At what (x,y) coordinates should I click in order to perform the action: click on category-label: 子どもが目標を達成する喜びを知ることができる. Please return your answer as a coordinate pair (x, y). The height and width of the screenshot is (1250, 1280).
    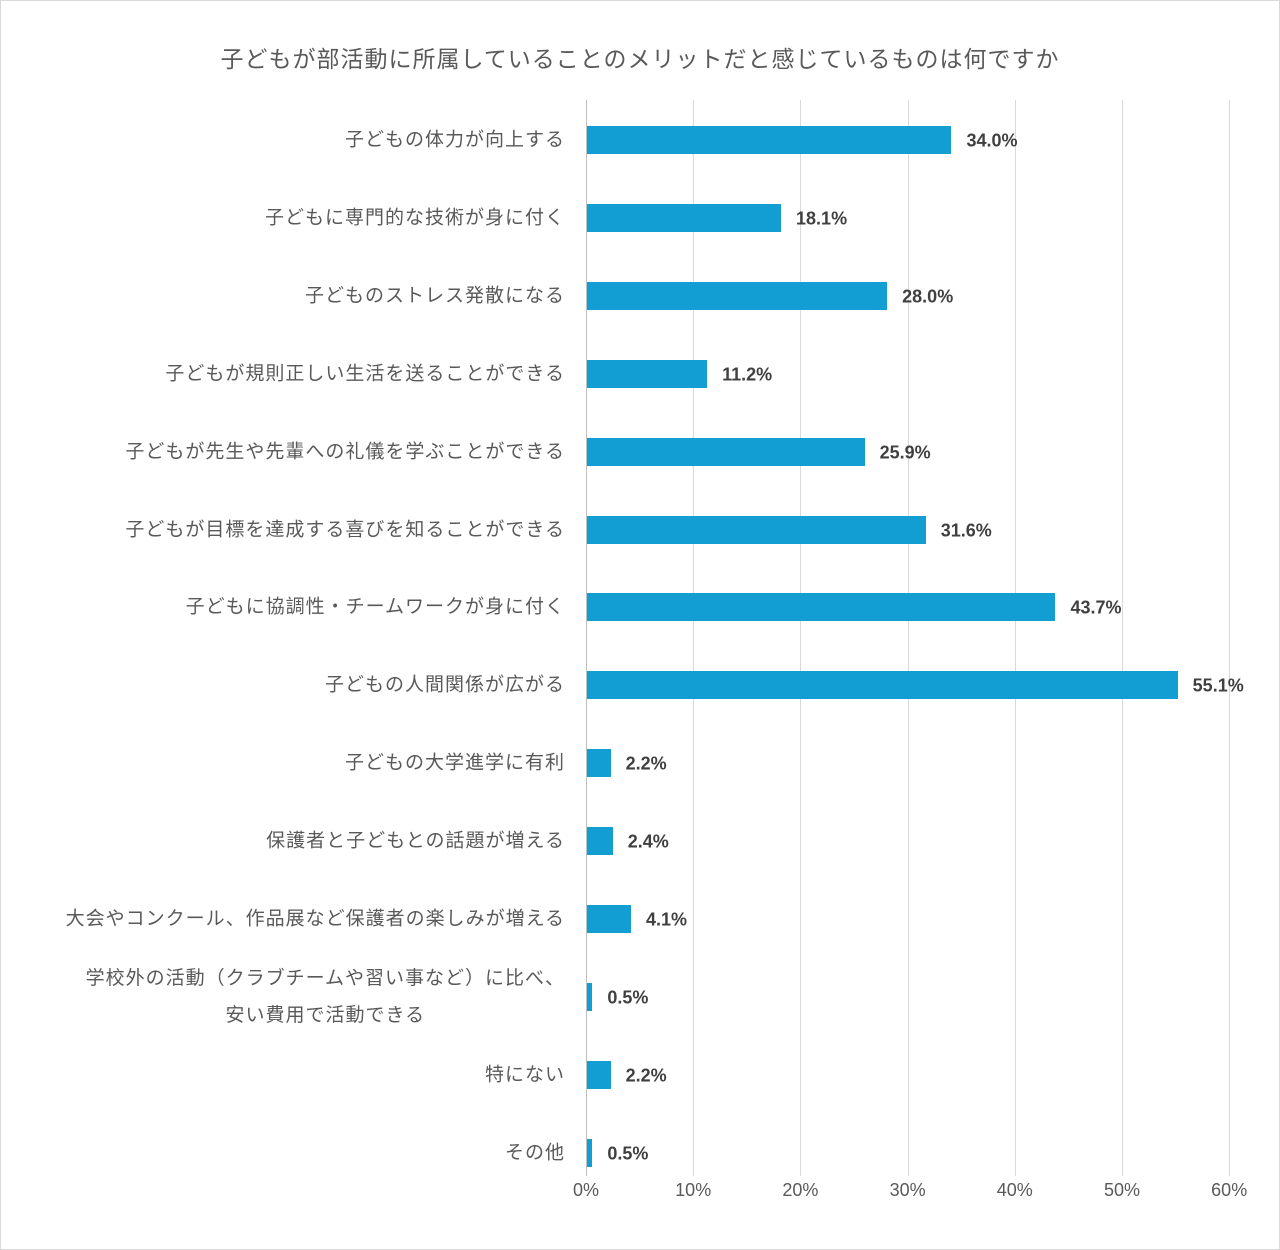
    Looking at the image, I should click on (345, 529).